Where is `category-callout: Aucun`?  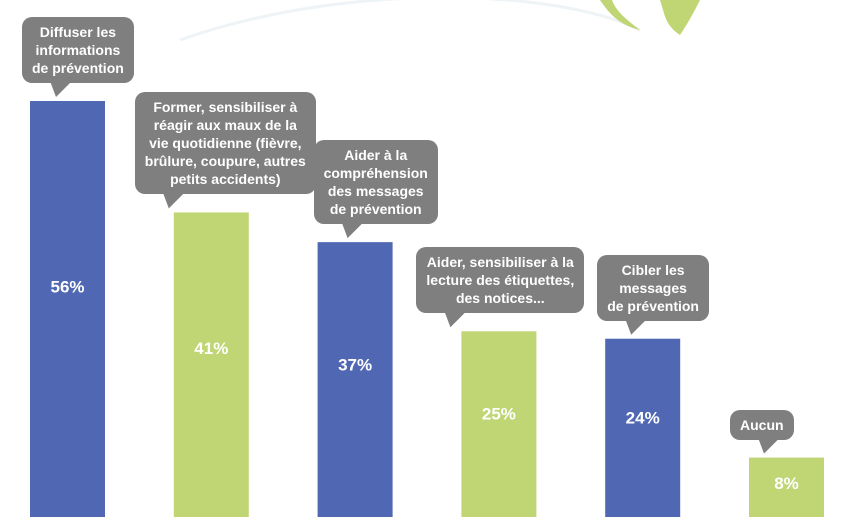 category-callout: Aucun is located at coordinates (762, 424).